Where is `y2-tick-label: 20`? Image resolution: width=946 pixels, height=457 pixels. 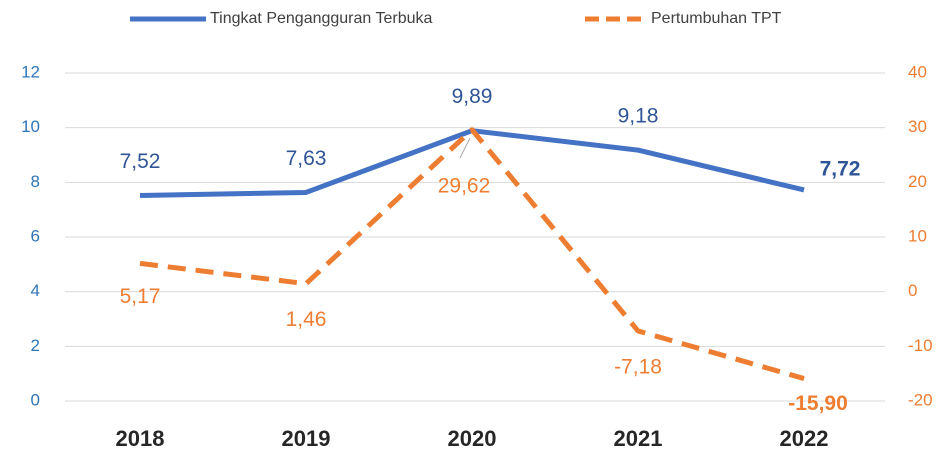
y2-tick-label: 20 is located at coordinates (917, 181).